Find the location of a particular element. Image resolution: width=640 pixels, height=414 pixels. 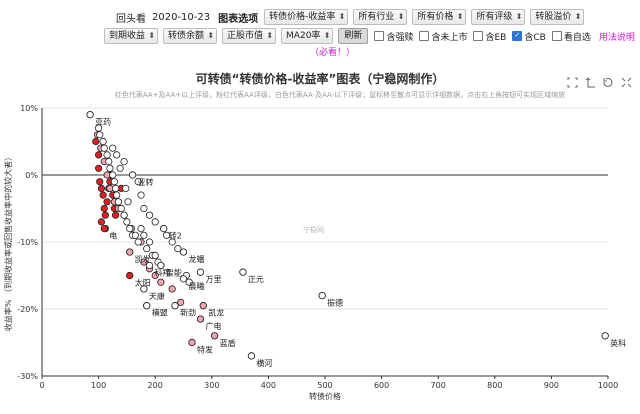

y-tick-label: -10% is located at coordinates (27, 242).